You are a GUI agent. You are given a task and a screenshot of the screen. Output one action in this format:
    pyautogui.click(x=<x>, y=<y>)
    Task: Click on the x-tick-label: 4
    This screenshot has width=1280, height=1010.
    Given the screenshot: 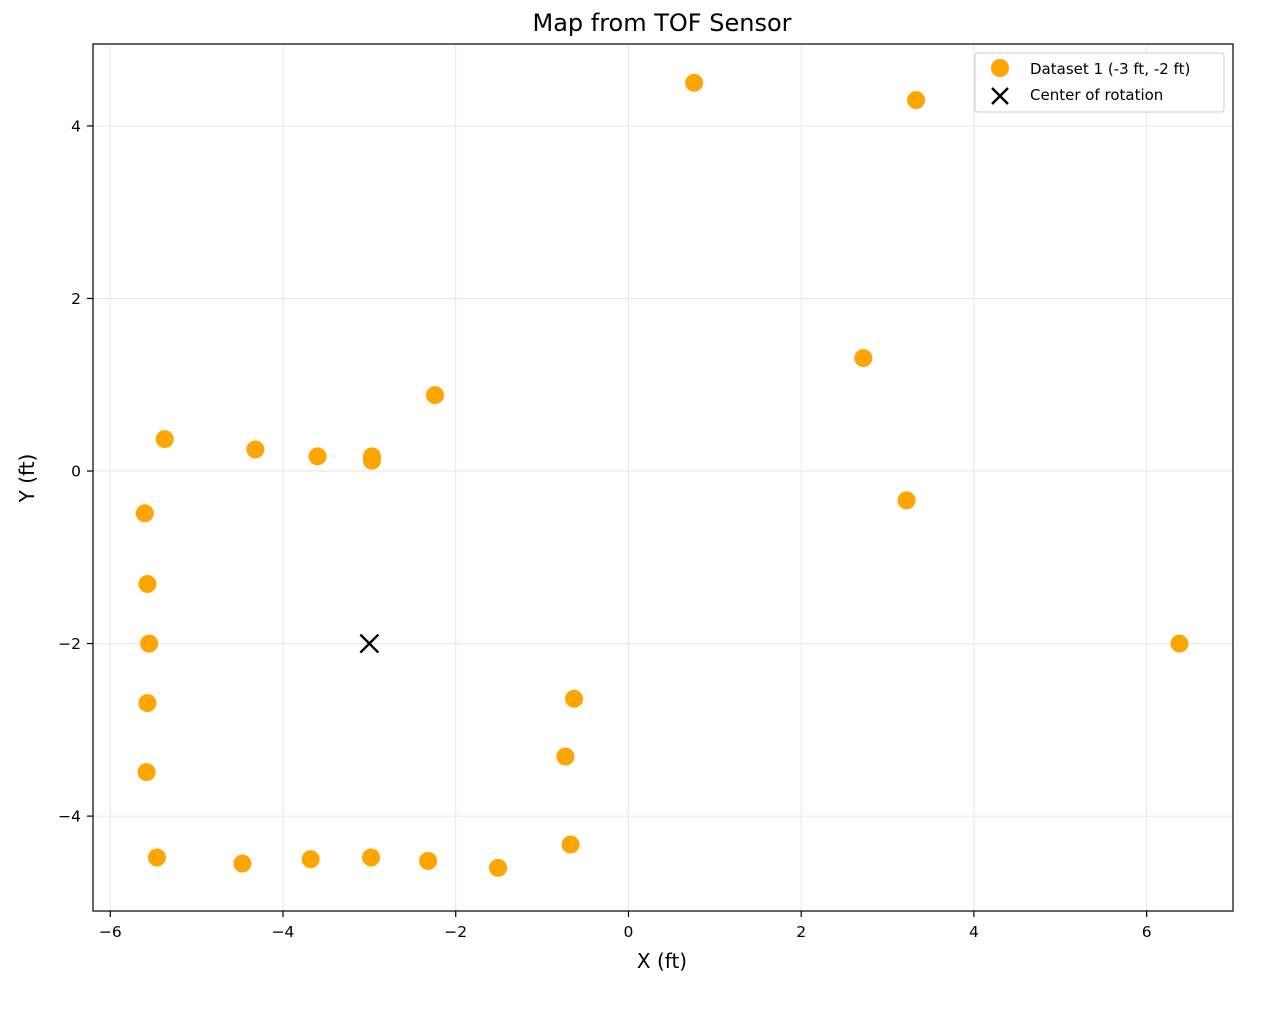 What is the action you would take?
    pyautogui.click(x=974, y=932)
    